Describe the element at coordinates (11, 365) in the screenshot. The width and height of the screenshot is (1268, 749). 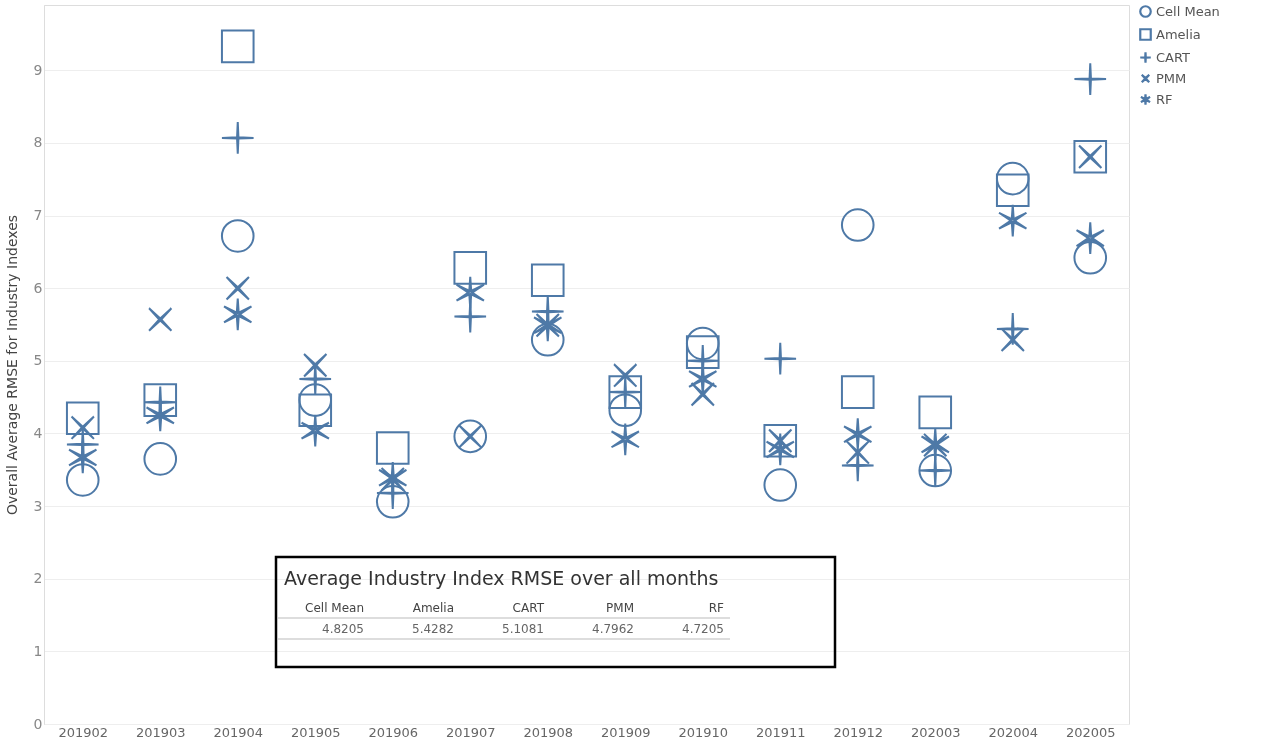
I see `y-axis-title: Overall Average RMSE for Industry Indexes` at that location.